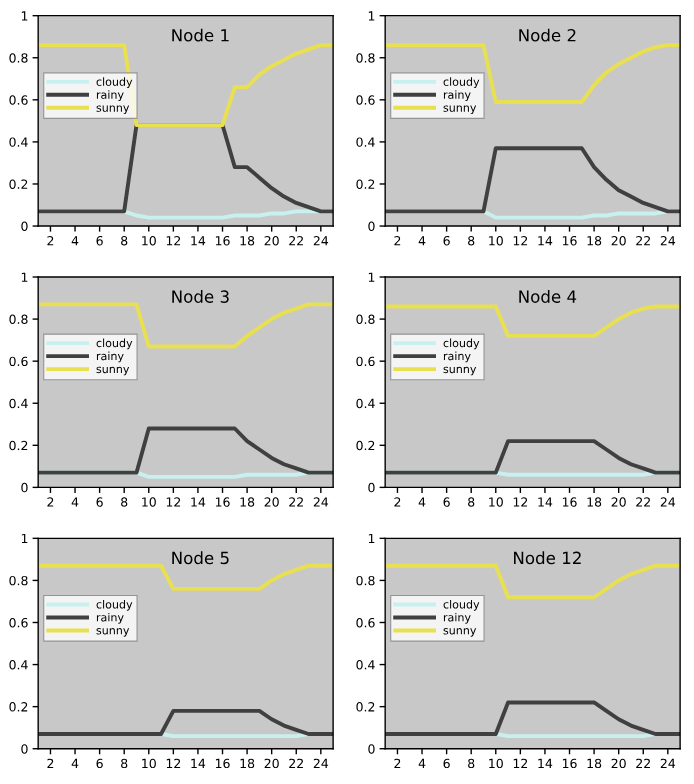  I want to click on text: Node 4, so click(548, 296).